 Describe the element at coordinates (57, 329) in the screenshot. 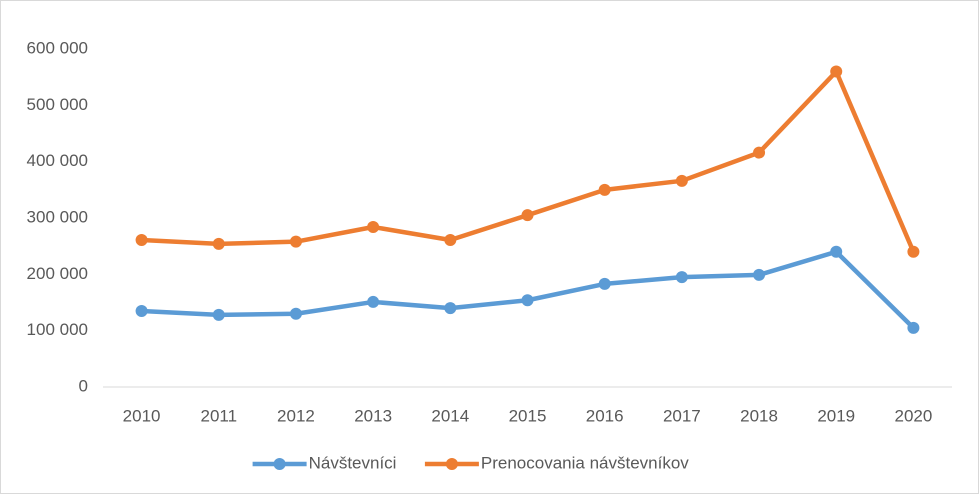

I see `y-tick-label: 100 000` at that location.